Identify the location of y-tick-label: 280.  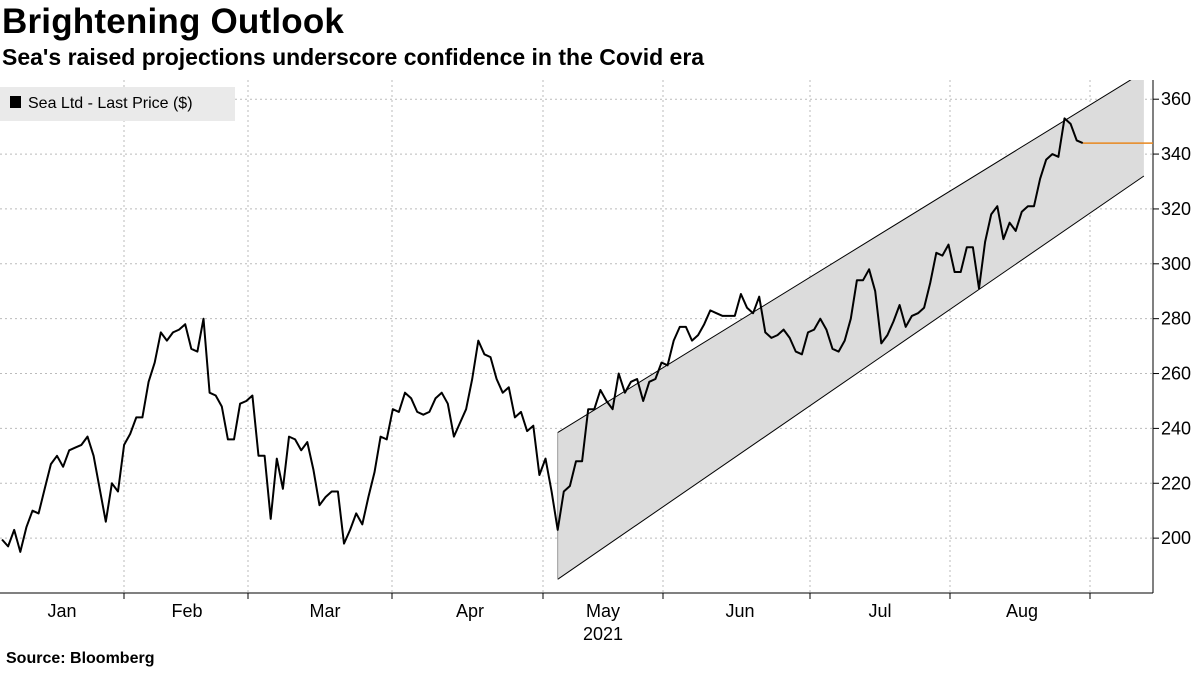
(1176, 319).